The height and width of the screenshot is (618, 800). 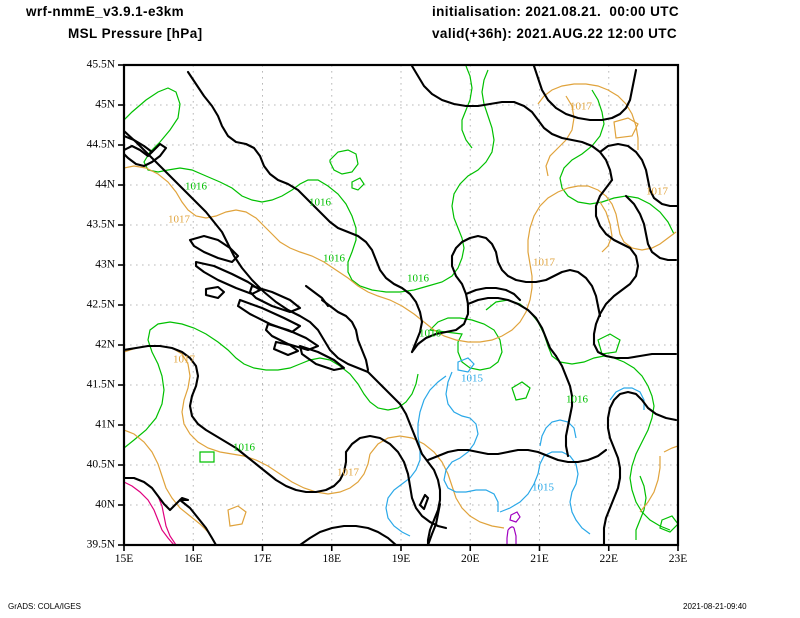 What do you see at coordinates (512, 123) in the screenshot?
I see `border-north-serbia` at bounding box center [512, 123].